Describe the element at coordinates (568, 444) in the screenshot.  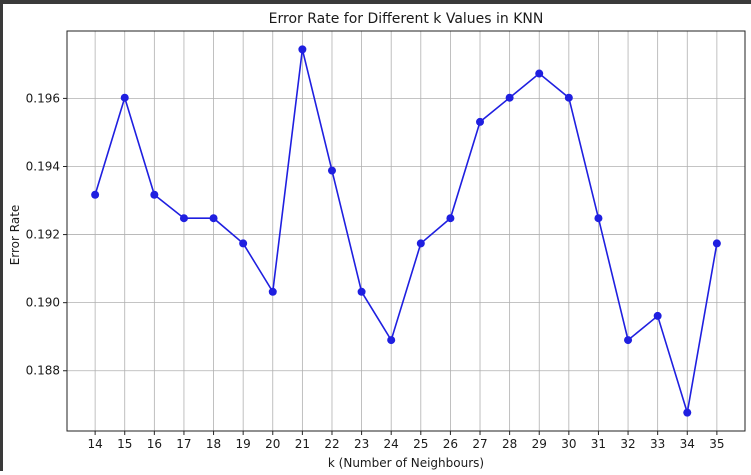
I see `x-tick-label: 30` at that location.